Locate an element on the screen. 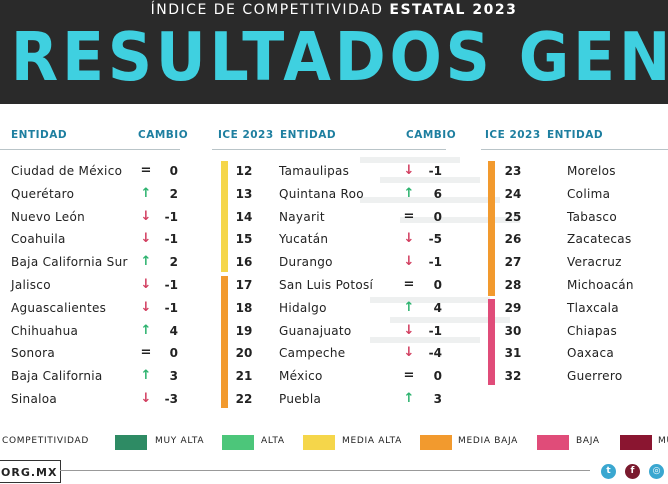  table-row: 20 Campeche ↓ -4 is located at coordinates (332, 353).